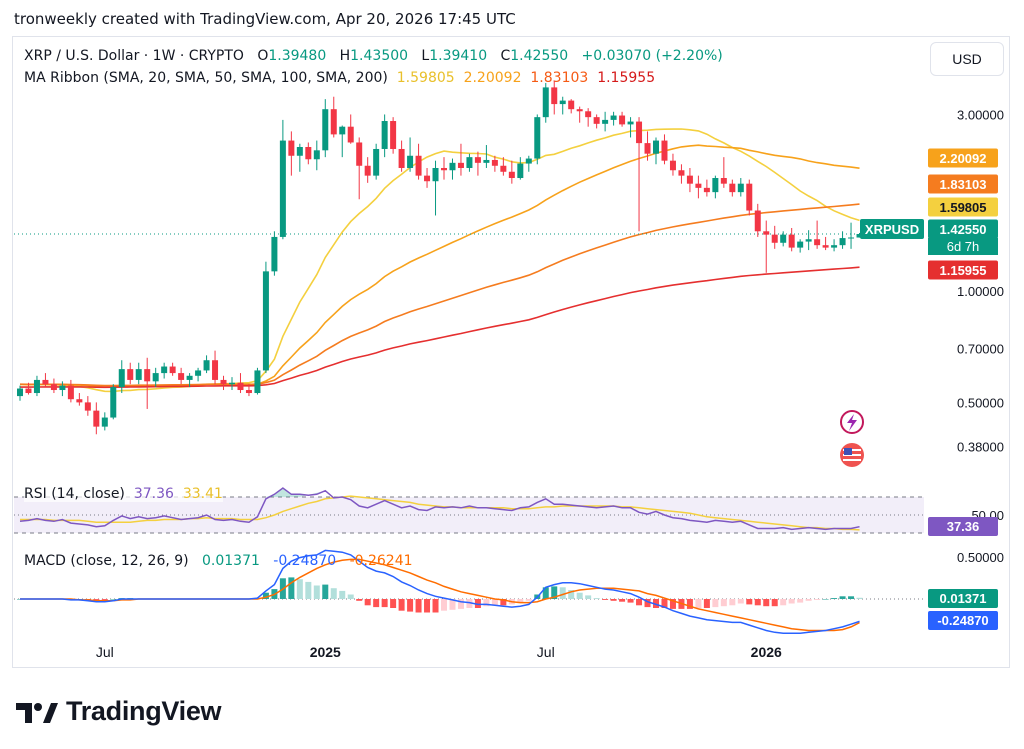 This screenshot has height=749, width=1024. Describe the element at coordinates (305, 561) in the screenshot. I see `macd-value: -0.24870` at that location.